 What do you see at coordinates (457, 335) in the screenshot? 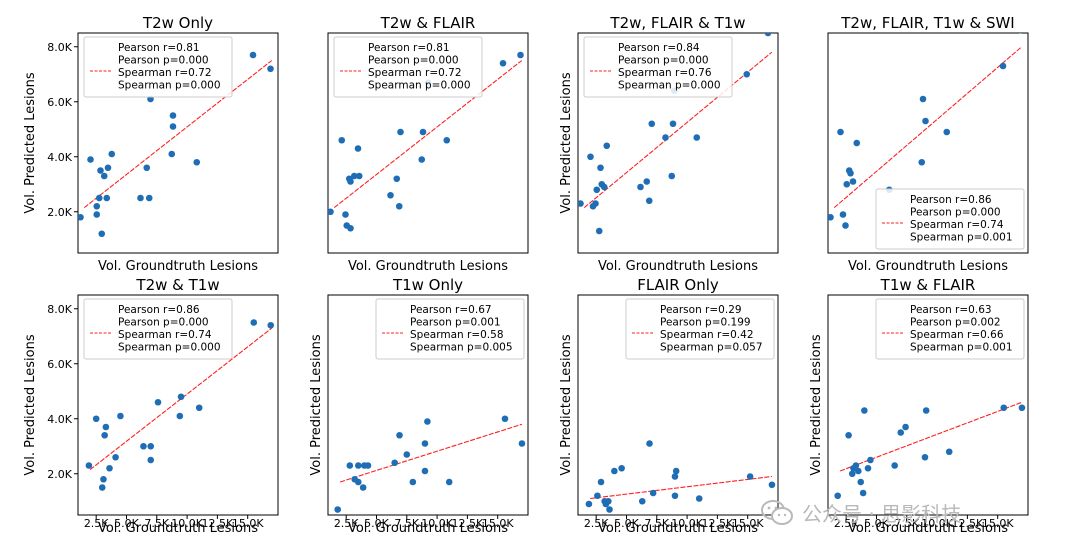
I see `legend-entry: Spearman r=0.58` at bounding box center [457, 335].